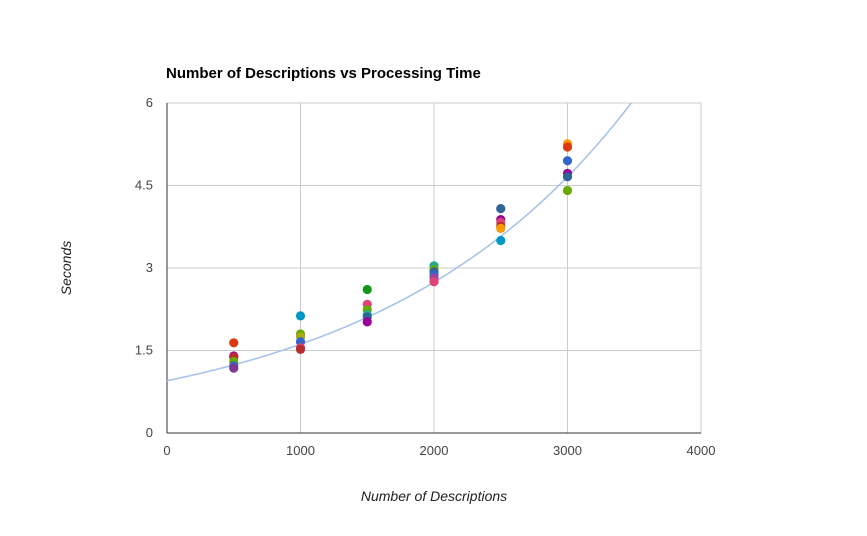 The image size is (867, 536). I want to click on x-tick-label: 1000, so click(300, 450).